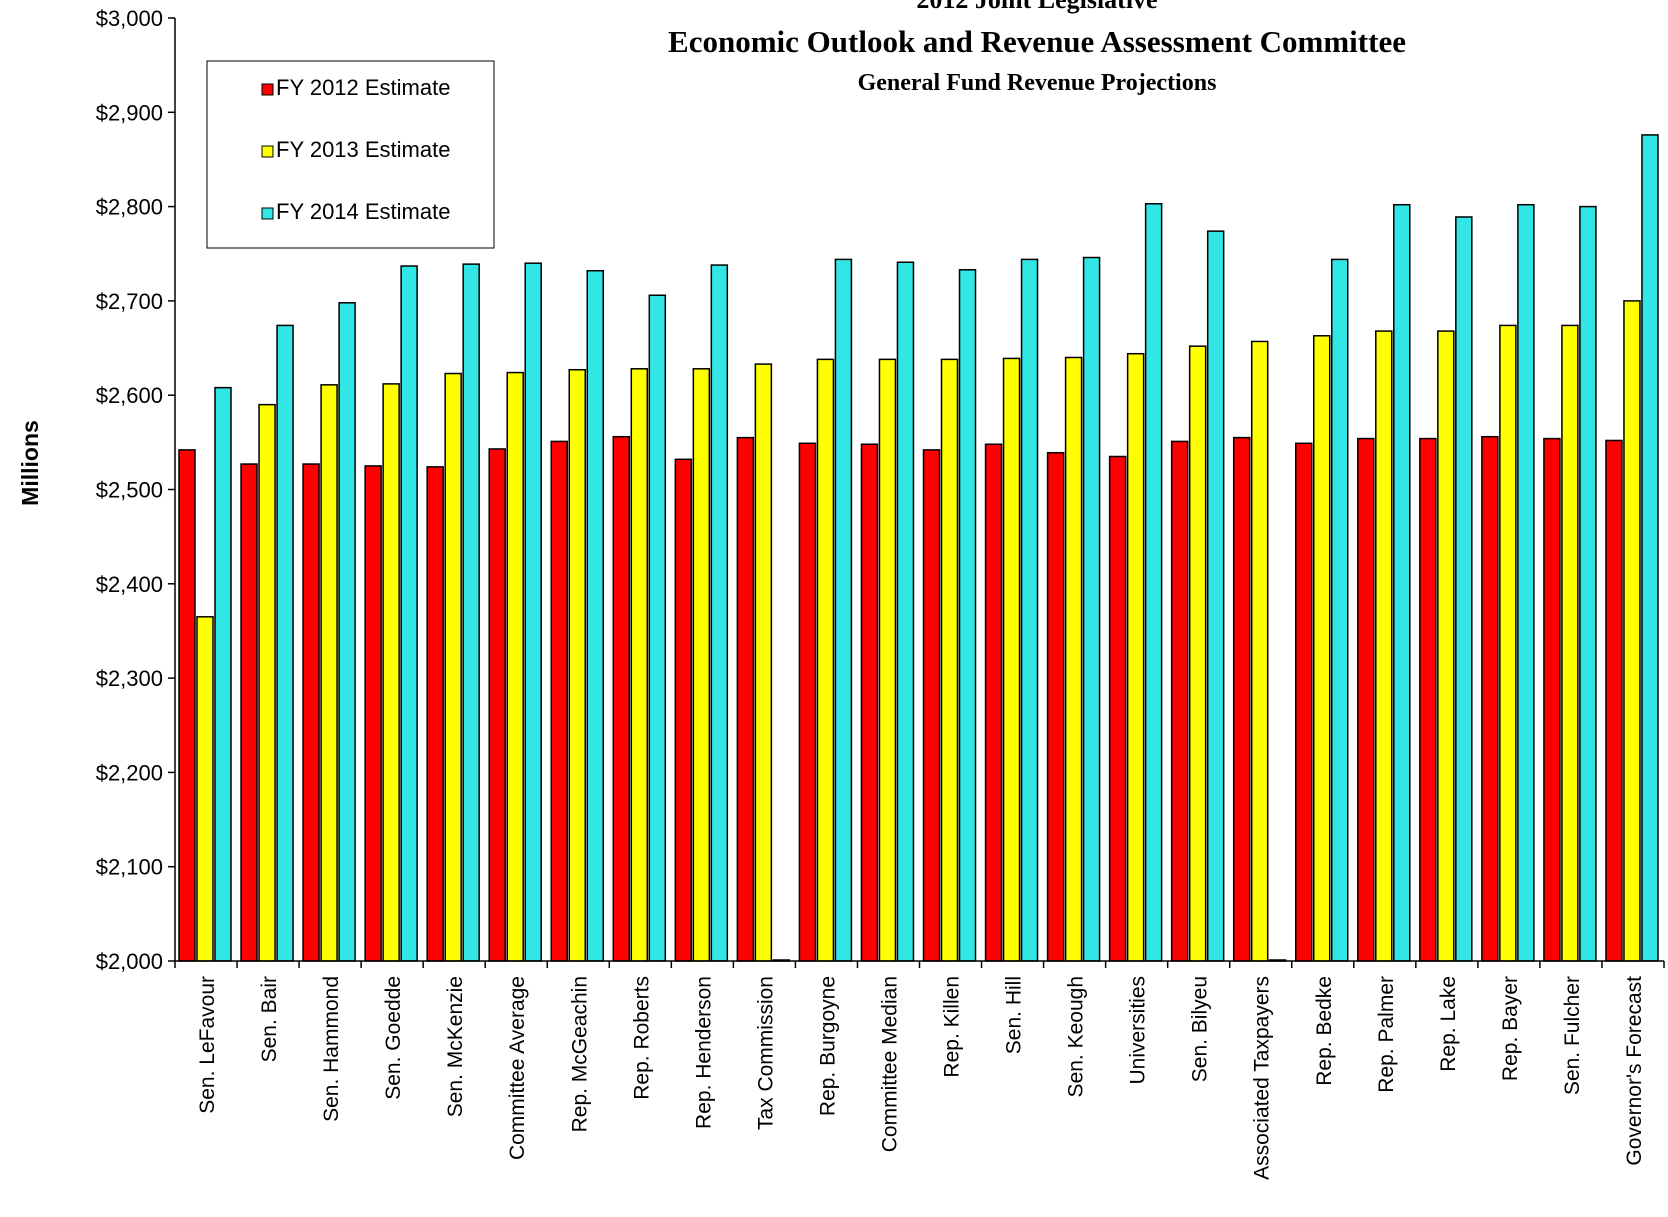 The image size is (1668, 1217). What do you see at coordinates (331, 1049) in the screenshot?
I see `x-tick-label: Sen. Hammond` at bounding box center [331, 1049].